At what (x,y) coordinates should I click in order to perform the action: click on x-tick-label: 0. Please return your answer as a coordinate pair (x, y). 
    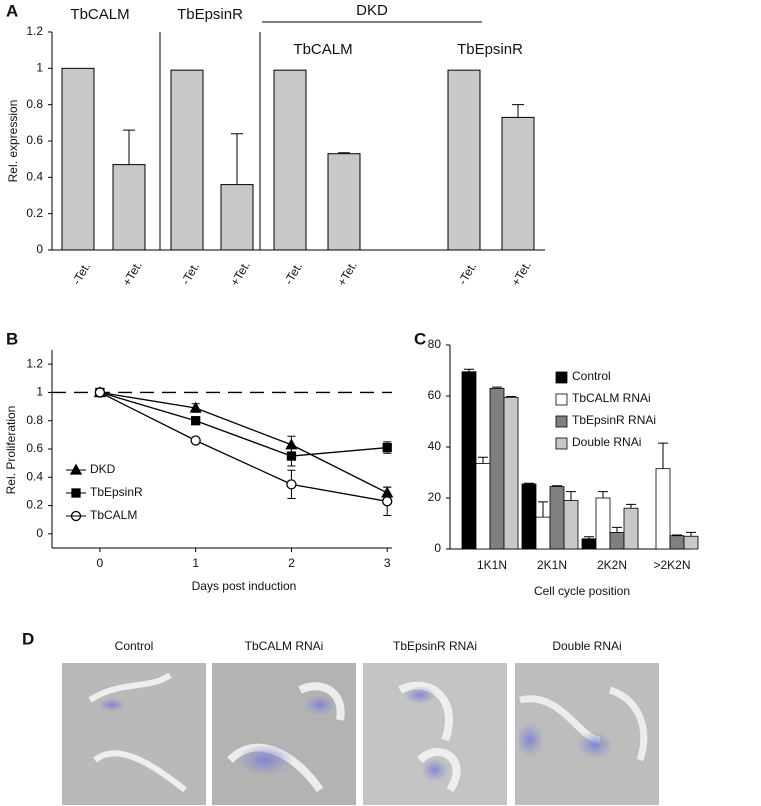
    Looking at the image, I should click on (100, 563).